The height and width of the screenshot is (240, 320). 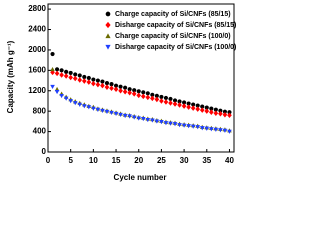 I want to click on y-tick-label: 2000, so click(x=37, y=49).